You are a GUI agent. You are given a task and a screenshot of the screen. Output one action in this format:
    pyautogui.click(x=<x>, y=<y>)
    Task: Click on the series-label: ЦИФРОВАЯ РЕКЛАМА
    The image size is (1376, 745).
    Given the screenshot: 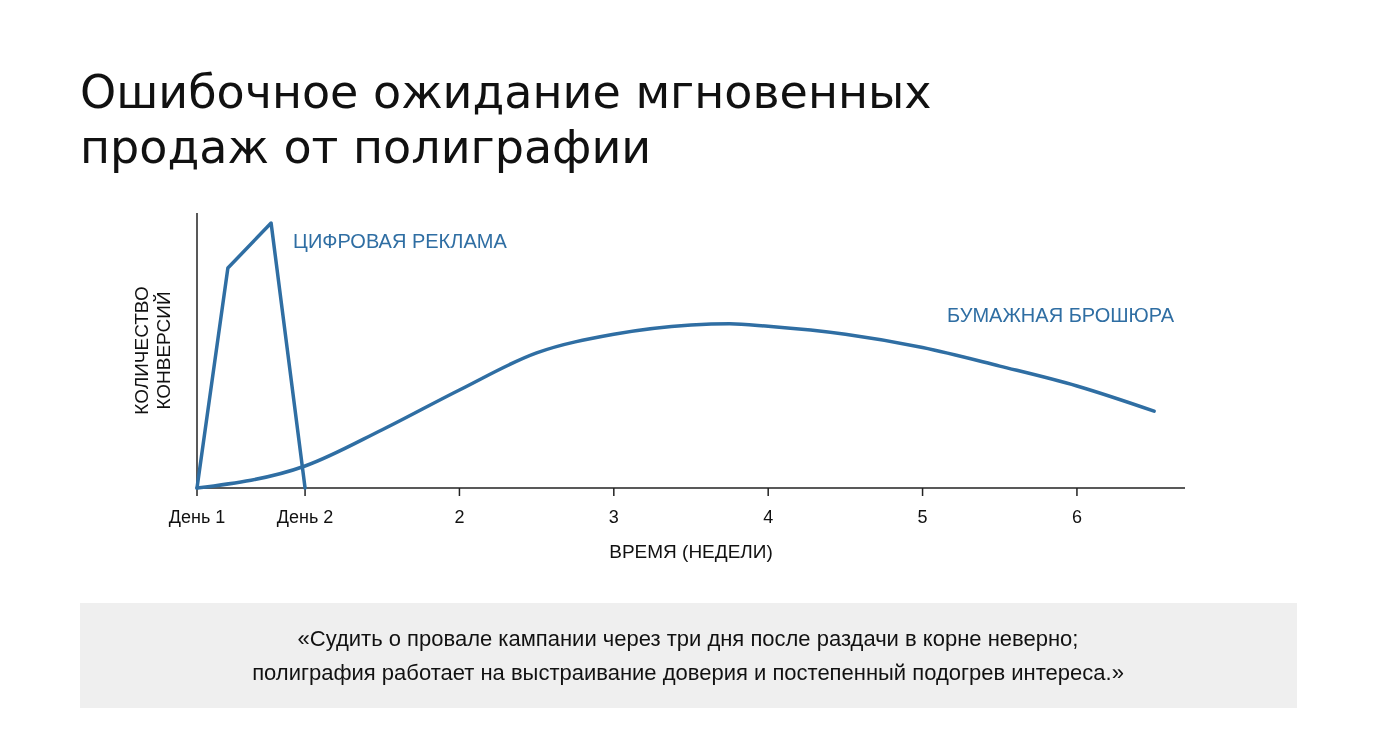 What is the action you would take?
    pyautogui.click(x=400, y=241)
    